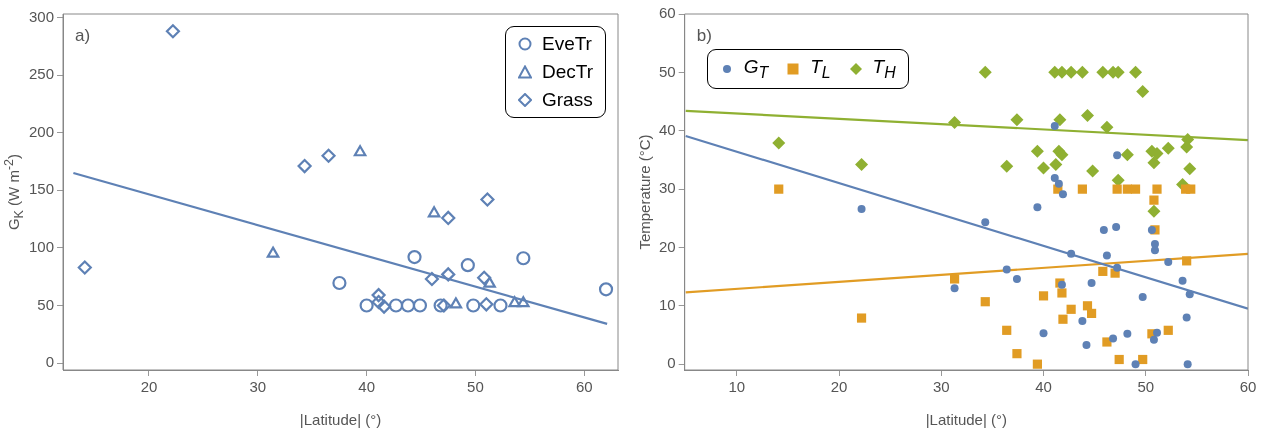  What do you see at coordinates (567, 100) in the screenshot?
I see `legend-label: Grass` at bounding box center [567, 100].